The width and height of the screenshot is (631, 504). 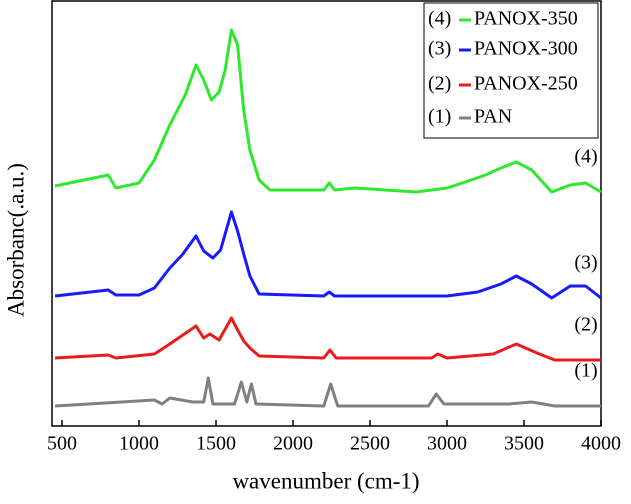 What do you see at coordinates (585, 325) in the screenshot?
I see `curve-label: (2)` at bounding box center [585, 325].